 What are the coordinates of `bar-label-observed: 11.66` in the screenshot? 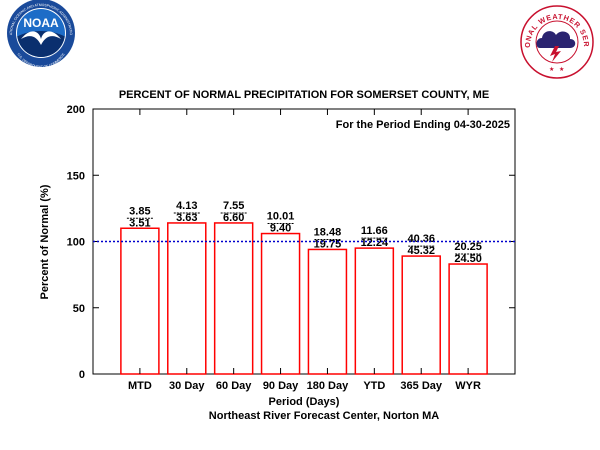 It's located at (374, 231).